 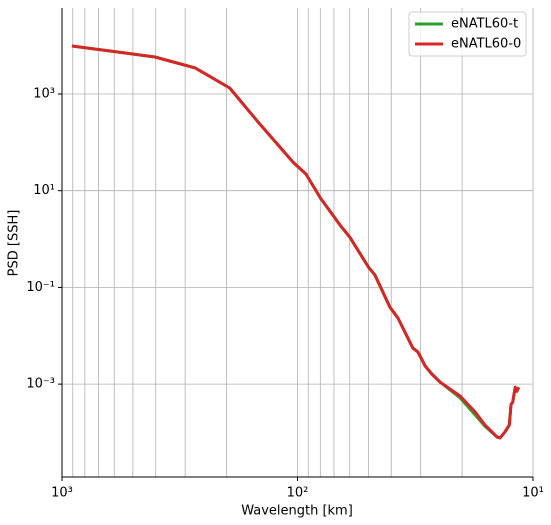 I want to click on y-tick-label: 10¹, so click(x=44, y=190).